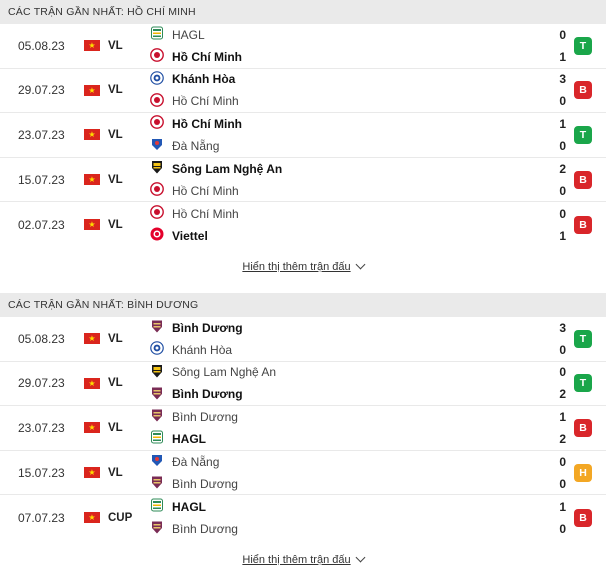 This screenshot has height=571, width=606. Describe the element at coordinates (270, 123) in the screenshot. I see `home-team: Hồ Chí Minh` at that location.